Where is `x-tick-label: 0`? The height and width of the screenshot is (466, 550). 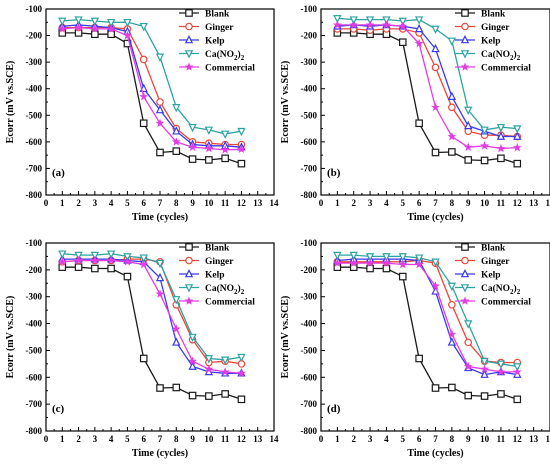 x-tick-label: 0 is located at coordinates (321, 203).